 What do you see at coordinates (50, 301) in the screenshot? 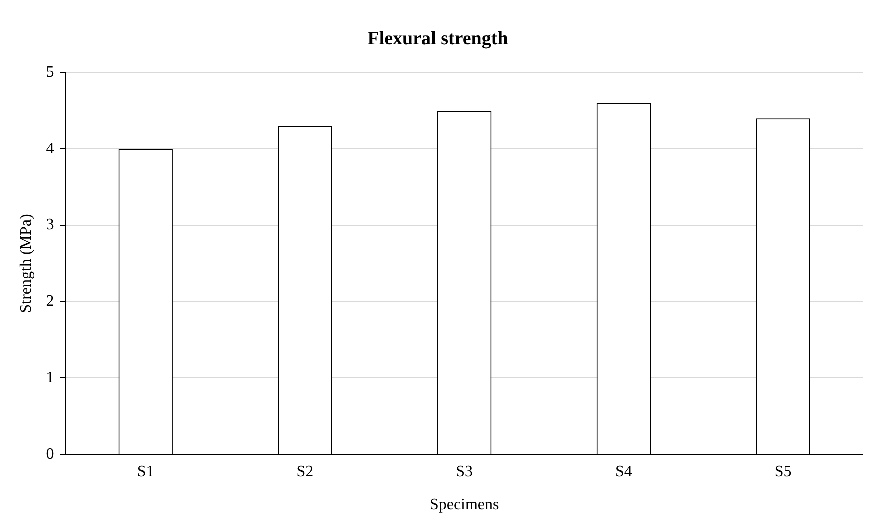
I see `y-tick-label: 2` at bounding box center [50, 301].